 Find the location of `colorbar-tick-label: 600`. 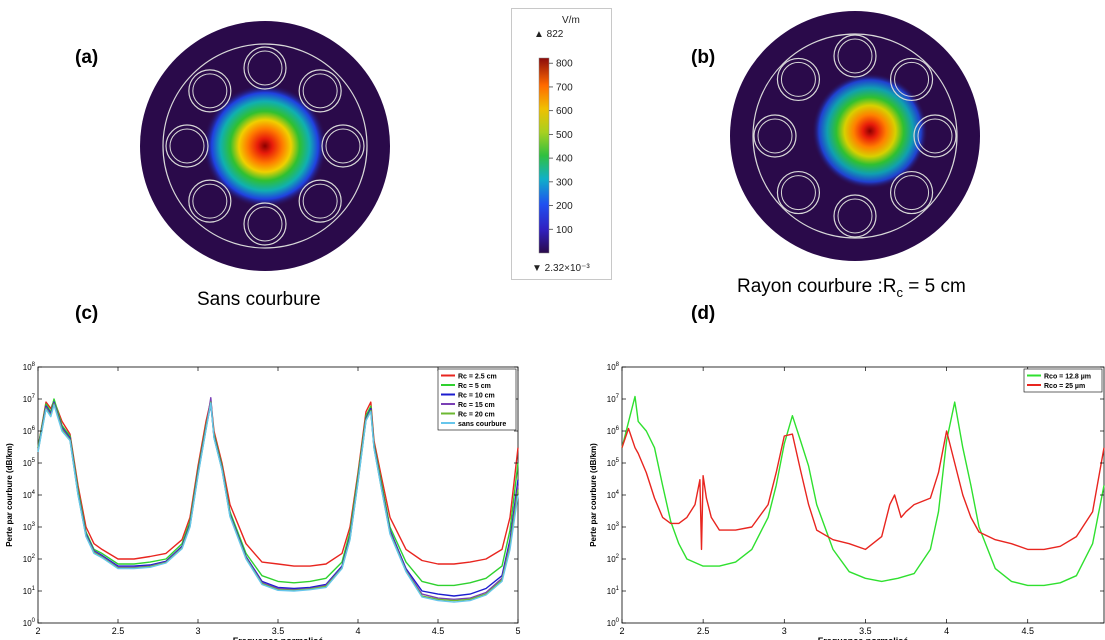

colorbar-tick-label: 600 is located at coordinates (564, 111).